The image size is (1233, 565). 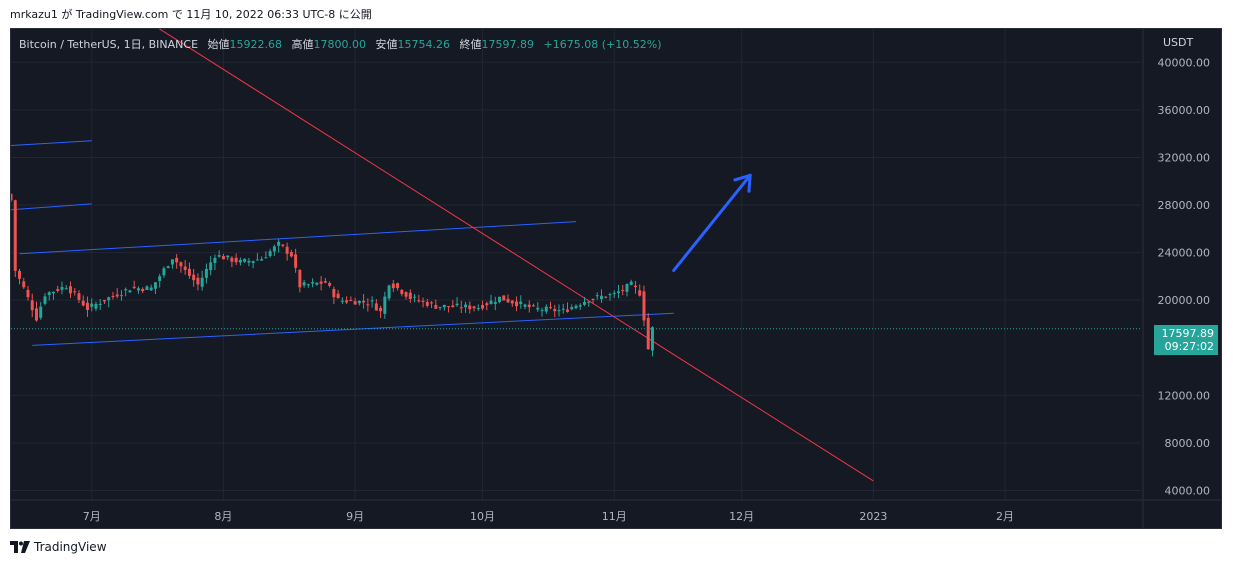 What do you see at coordinates (355, 516) in the screenshot?
I see `x-tick-label: 9月` at bounding box center [355, 516].